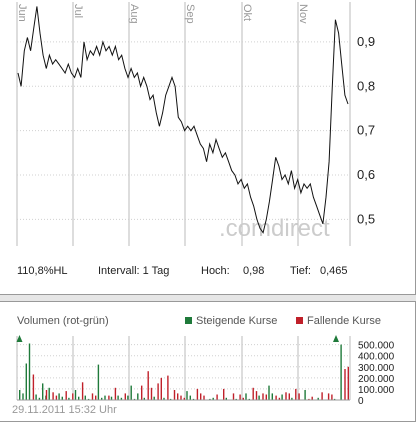 The image size is (417, 425). I want to click on price-y-tick-3: 0,6, so click(366, 174).